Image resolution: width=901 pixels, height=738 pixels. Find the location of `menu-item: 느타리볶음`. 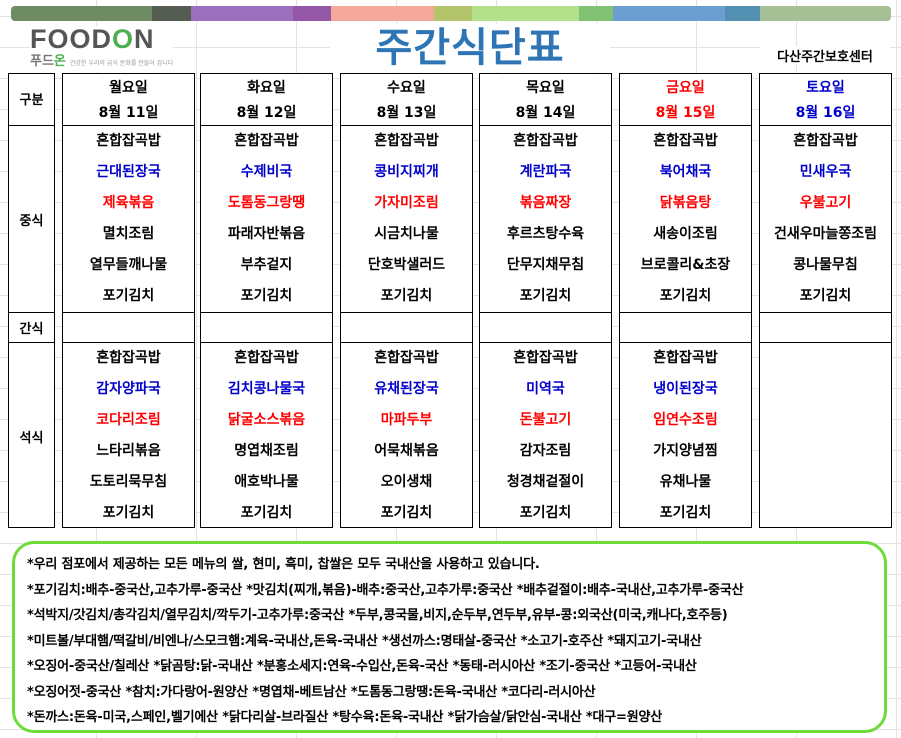

menu-item: 느타리볶음 is located at coordinates (128, 451).